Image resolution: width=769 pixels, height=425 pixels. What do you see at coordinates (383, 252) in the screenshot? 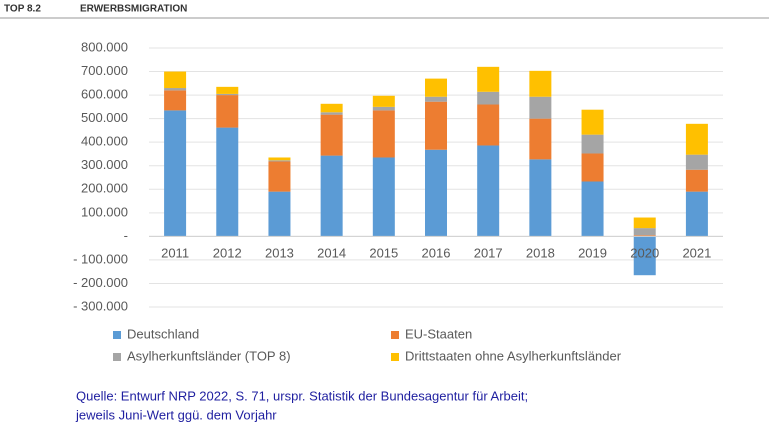
I see `x-tick-label: 2015` at bounding box center [383, 252].